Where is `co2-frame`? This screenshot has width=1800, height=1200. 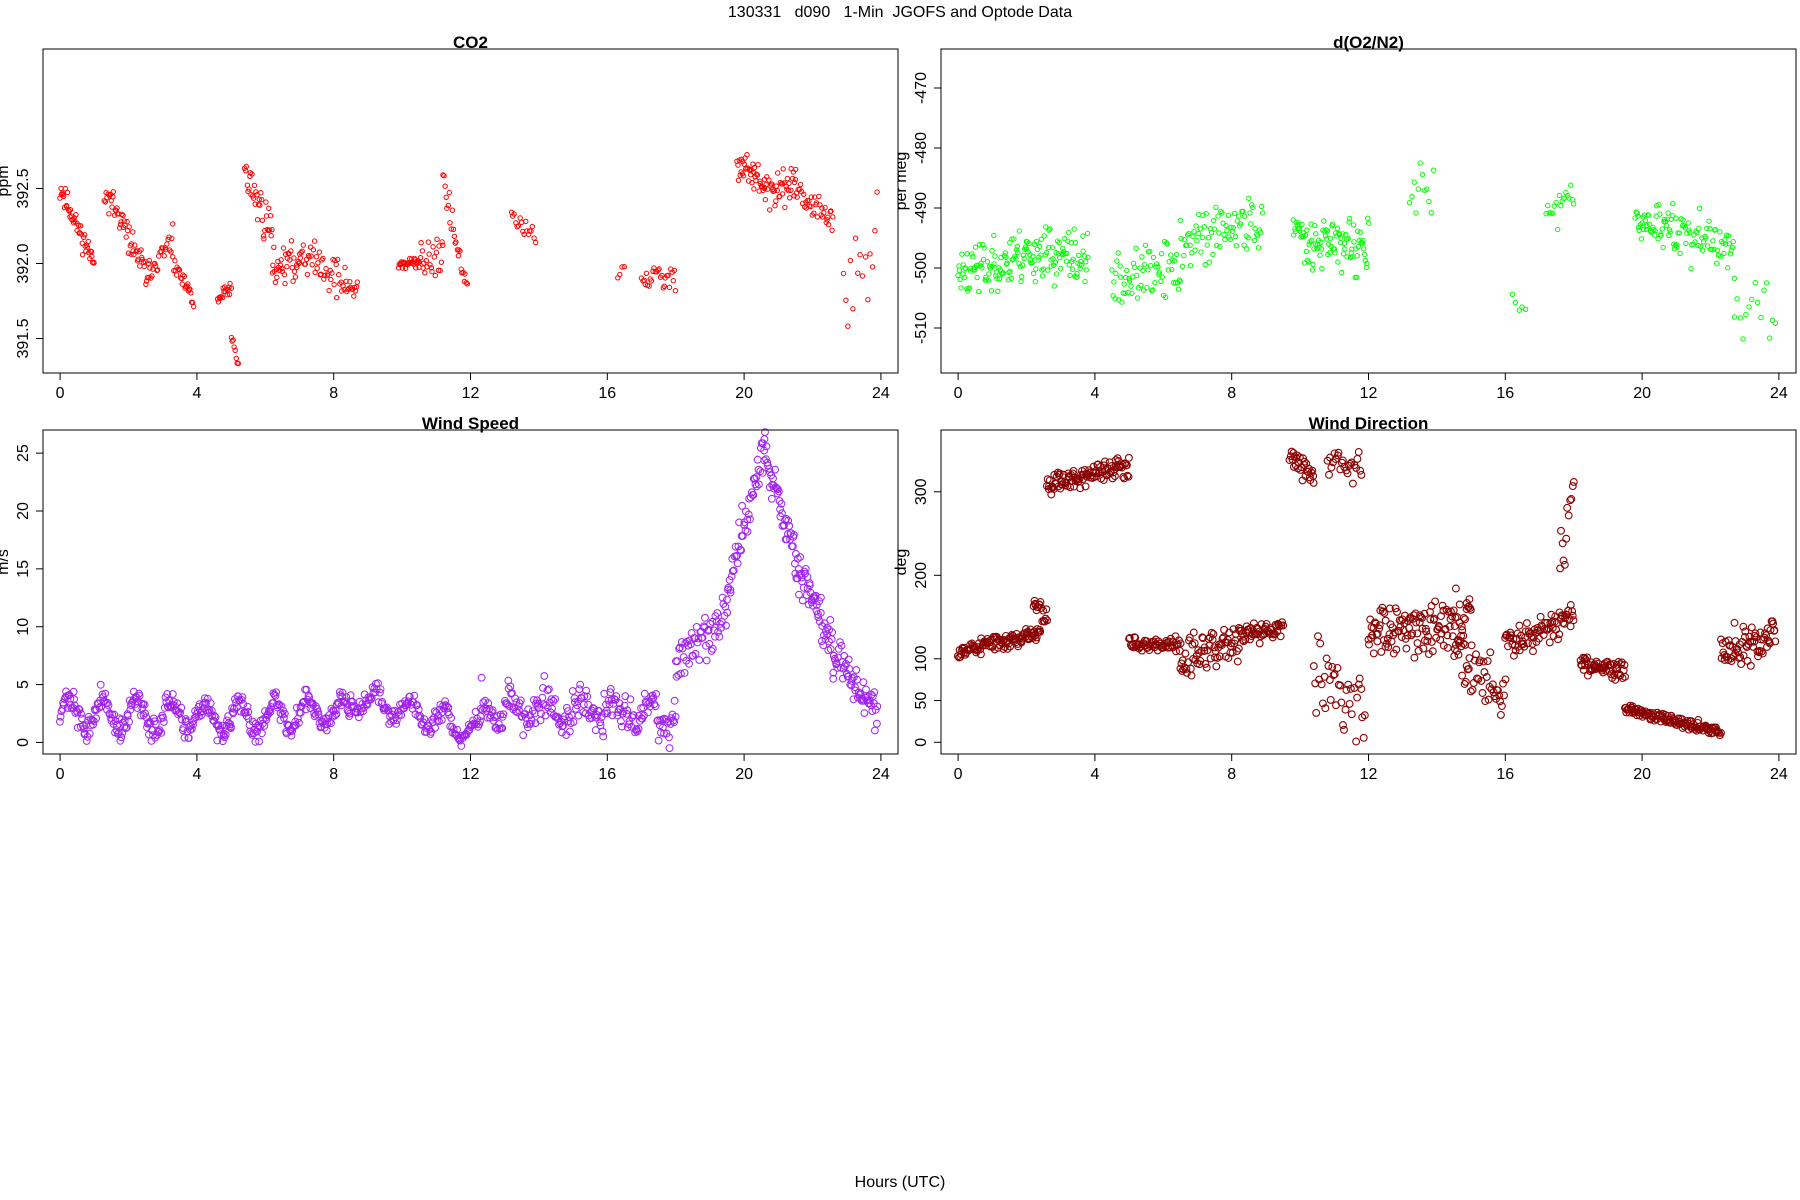 co2-frame is located at coordinates (470, 211).